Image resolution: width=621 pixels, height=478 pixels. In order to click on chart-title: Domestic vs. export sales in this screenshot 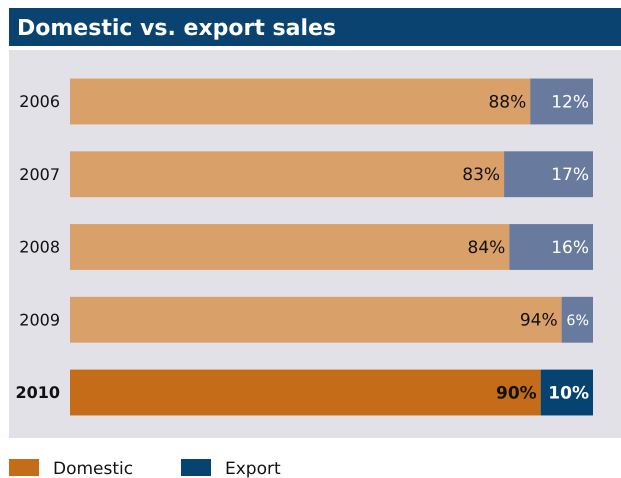, I will do `click(176, 28)`.